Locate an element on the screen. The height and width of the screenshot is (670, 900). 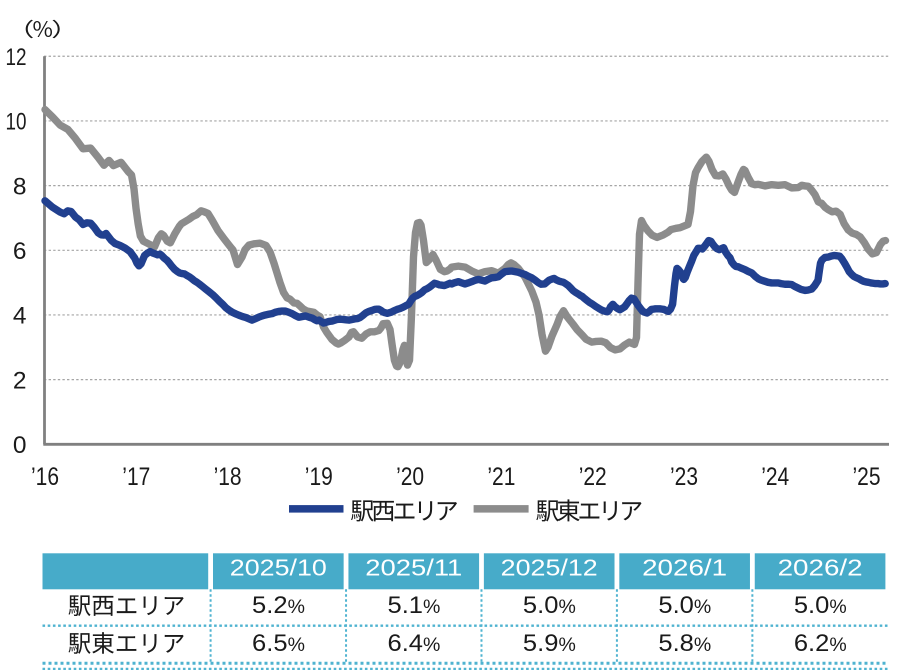
svg-text: ’19 is located at coordinates (319, 477).